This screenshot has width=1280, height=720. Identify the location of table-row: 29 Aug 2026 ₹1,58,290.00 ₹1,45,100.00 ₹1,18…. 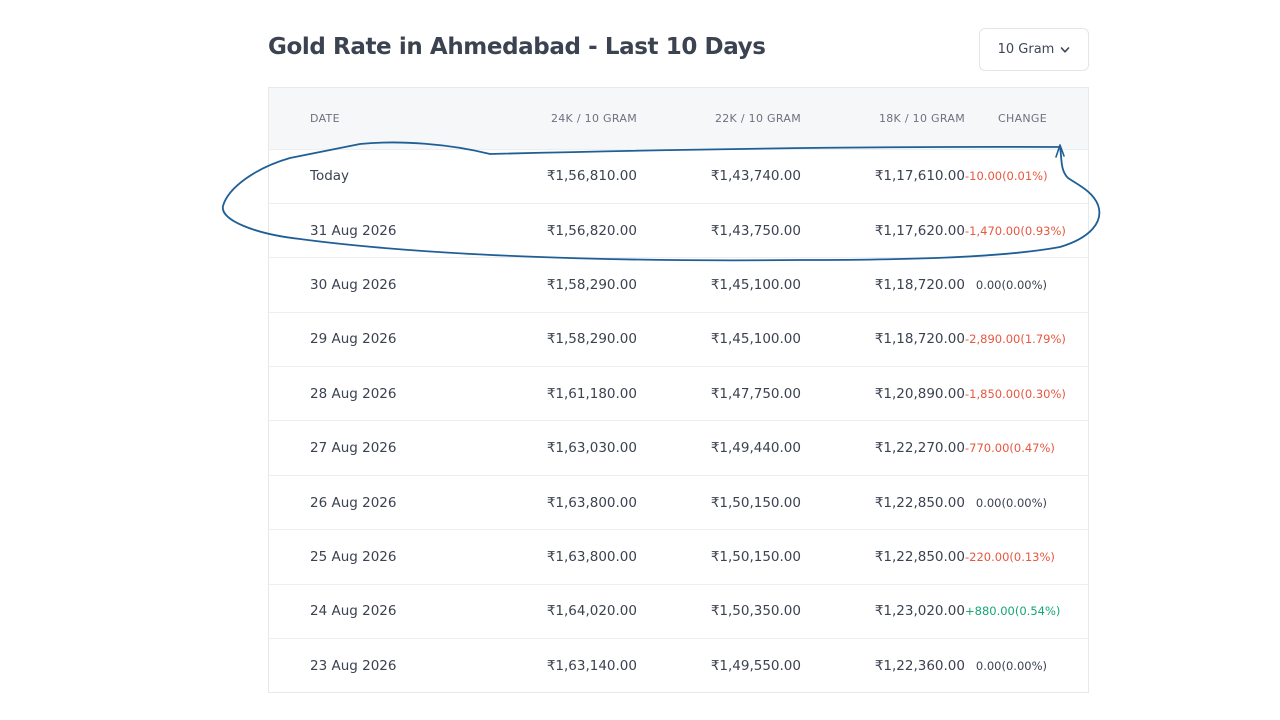
(678, 340).